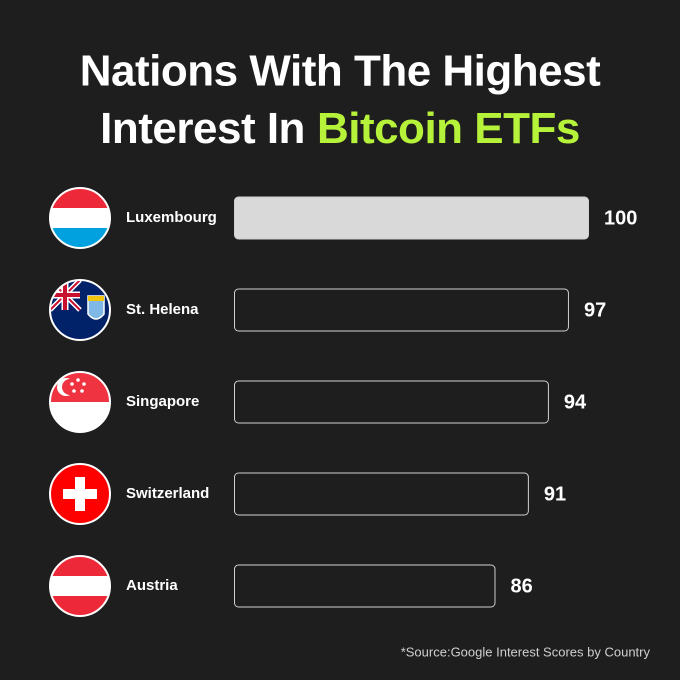 This screenshot has height=680, width=680. Describe the element at coordinates (80, 494) in the screenshot. I see `flag-switzerland` at that location.